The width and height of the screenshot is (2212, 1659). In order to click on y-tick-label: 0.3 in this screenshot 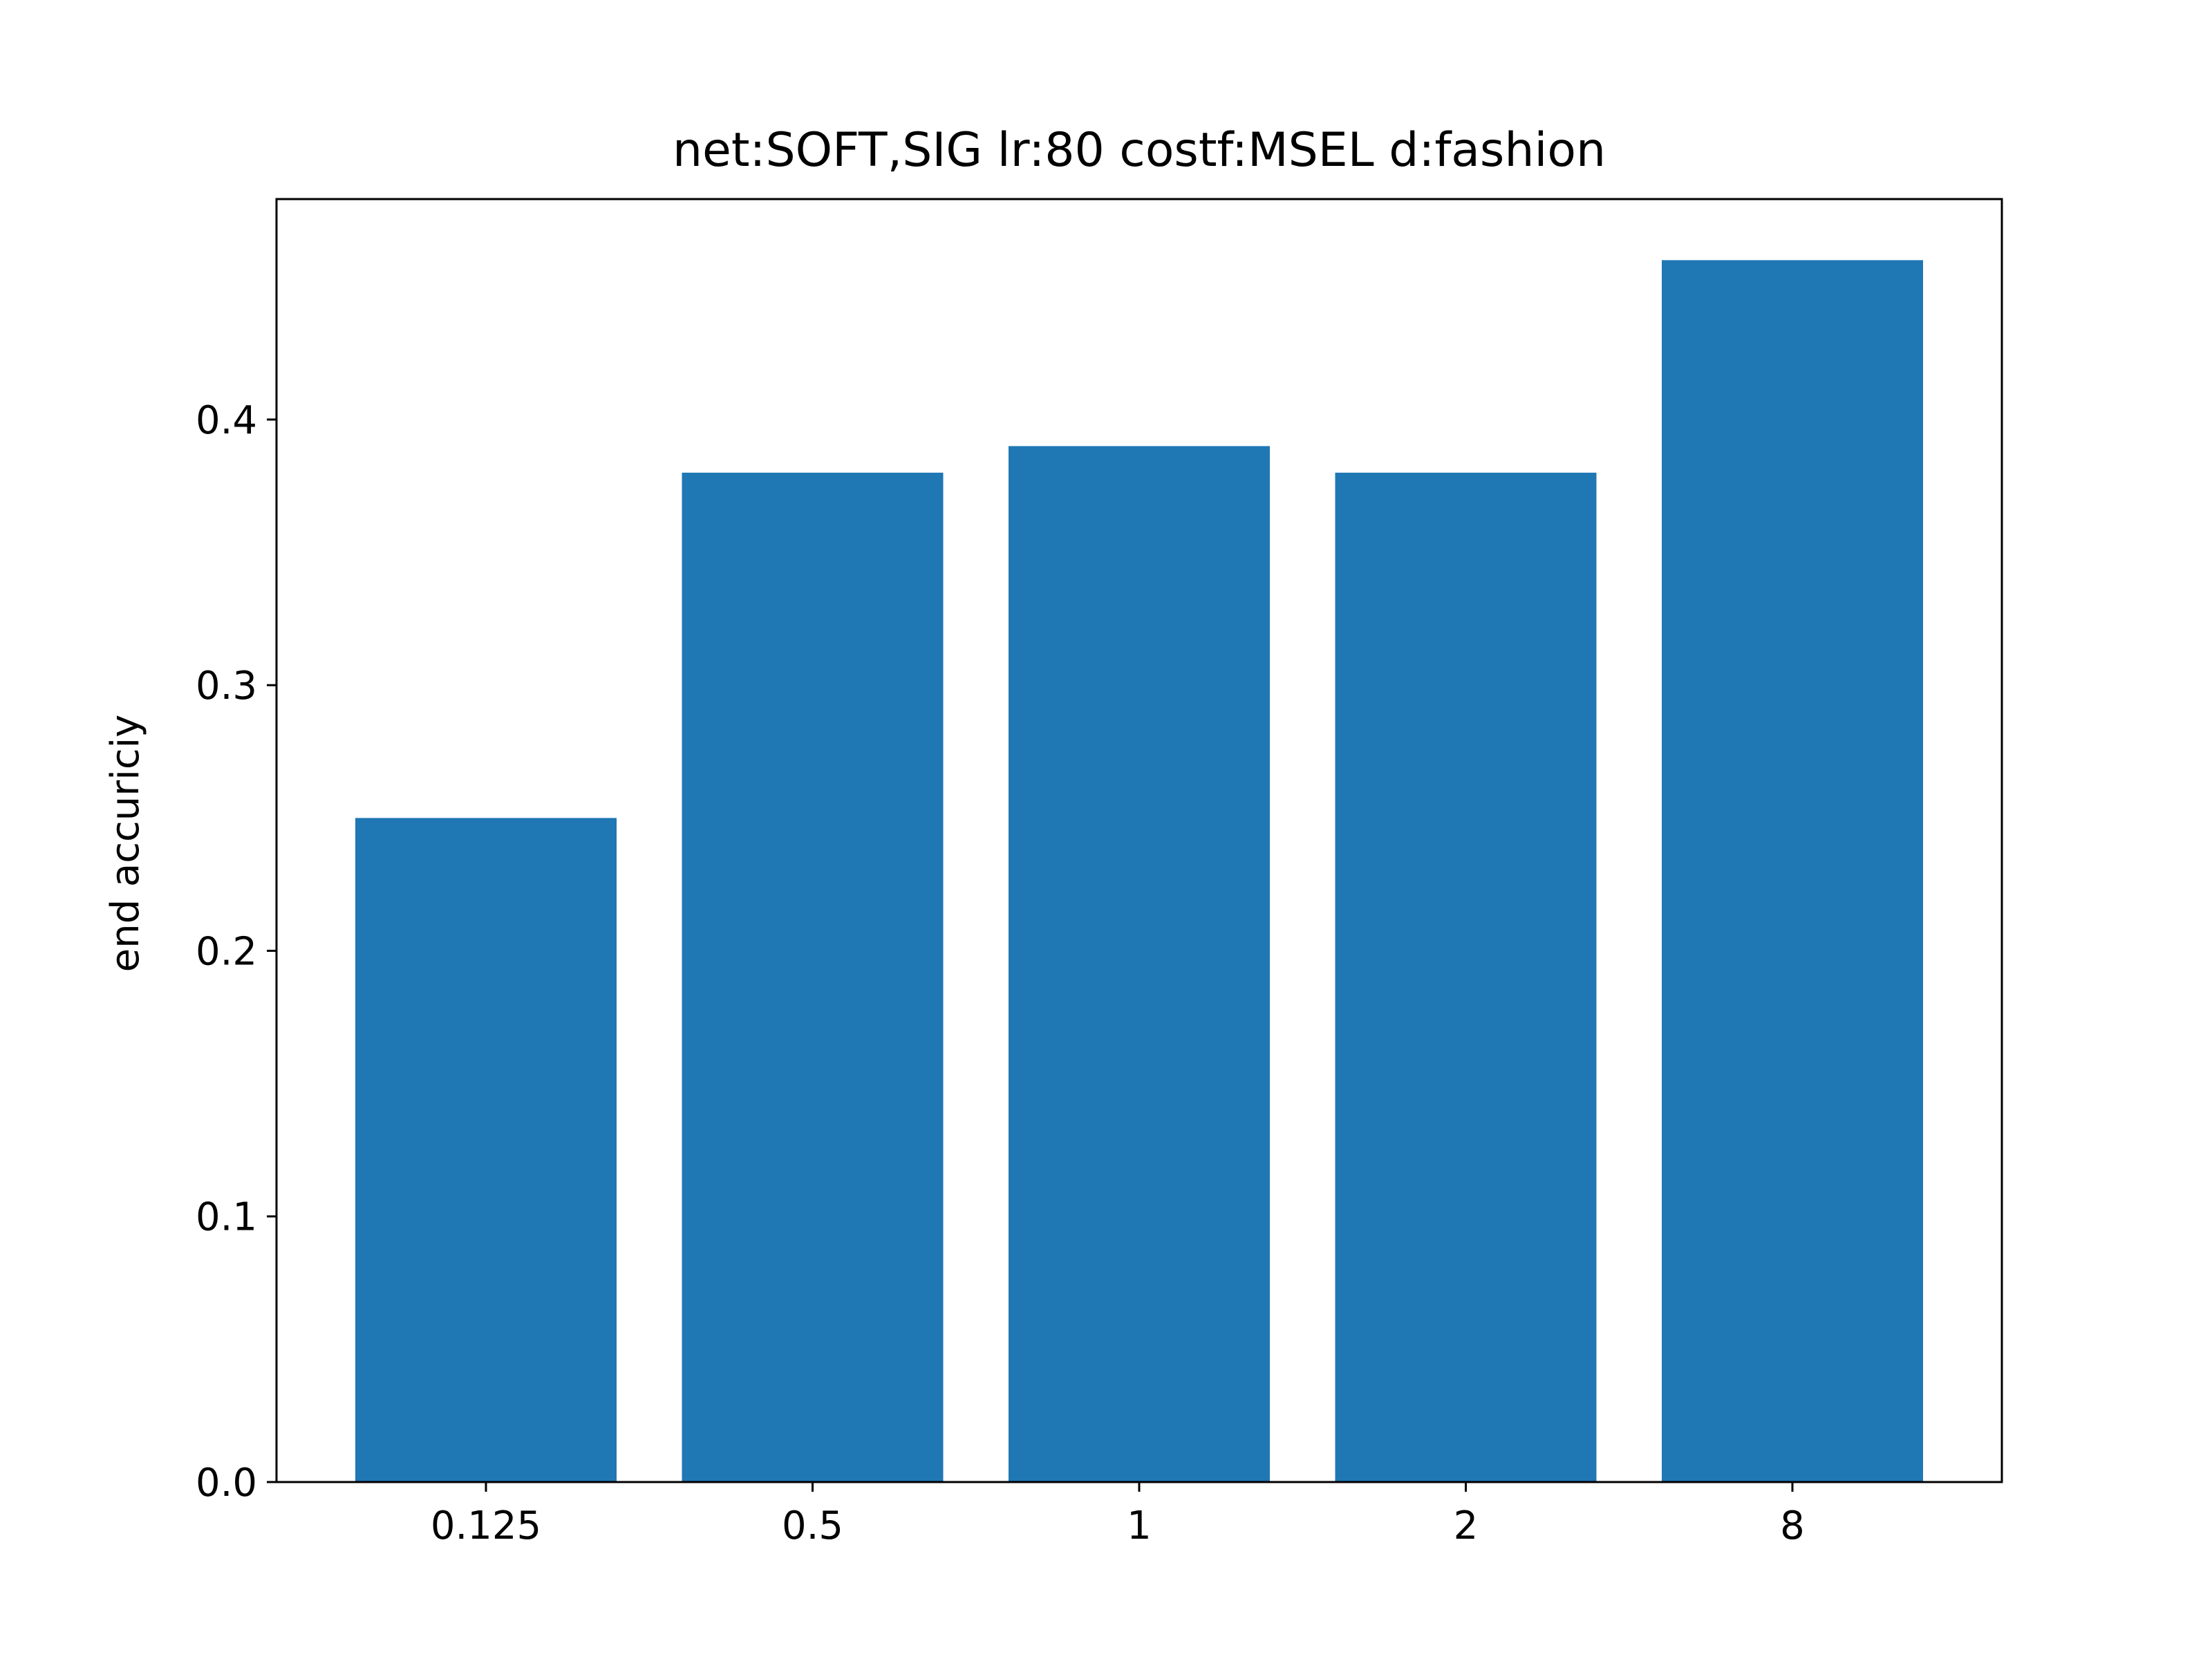, I will do `click(226, 686)`.